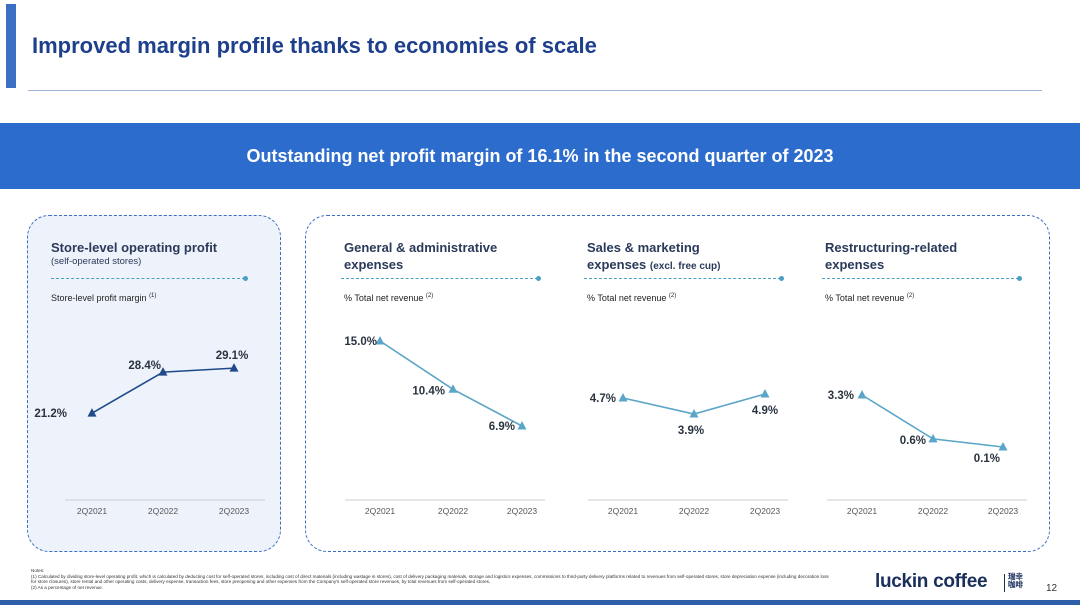 The image size is (1080, 605). Describe the element at coordinates (891, 256) in the screenshot. I see `chart-title-restructuring: Restructuring-related expenses` at that location.